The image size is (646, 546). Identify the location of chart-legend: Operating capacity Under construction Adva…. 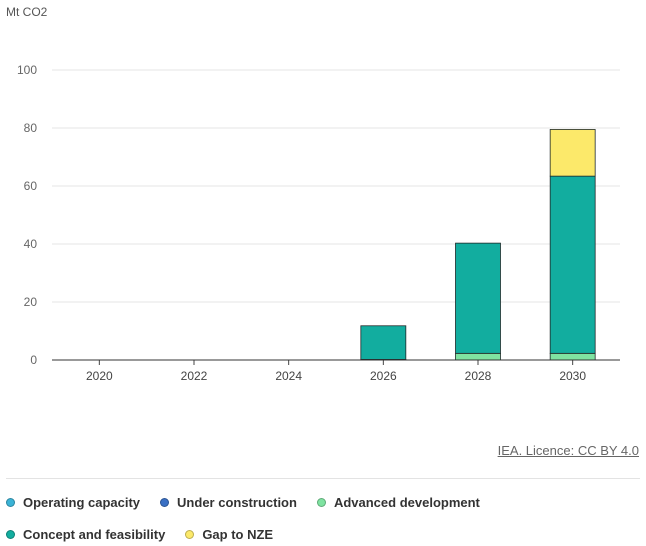
(316, 518).